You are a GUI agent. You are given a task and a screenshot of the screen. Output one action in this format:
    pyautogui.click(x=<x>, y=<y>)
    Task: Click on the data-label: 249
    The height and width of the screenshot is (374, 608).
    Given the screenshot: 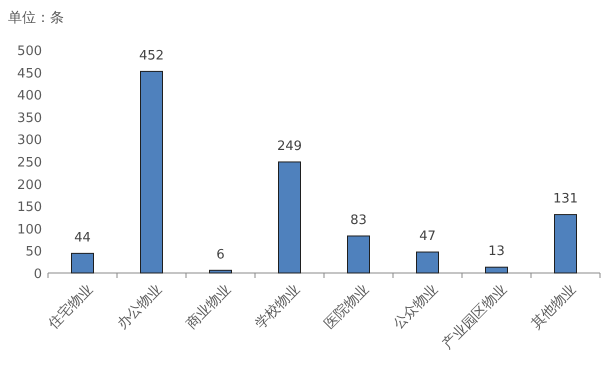 What is the action you would take?
    pyautogui.click(x=289, y=146)
    